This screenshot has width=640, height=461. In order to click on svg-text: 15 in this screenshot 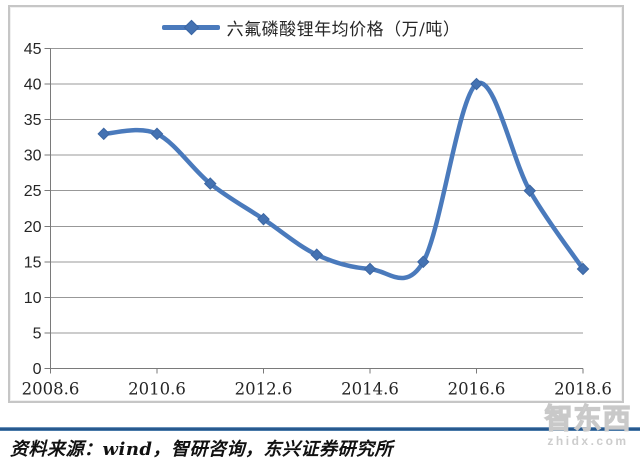, I will do `click(33, 262)`.